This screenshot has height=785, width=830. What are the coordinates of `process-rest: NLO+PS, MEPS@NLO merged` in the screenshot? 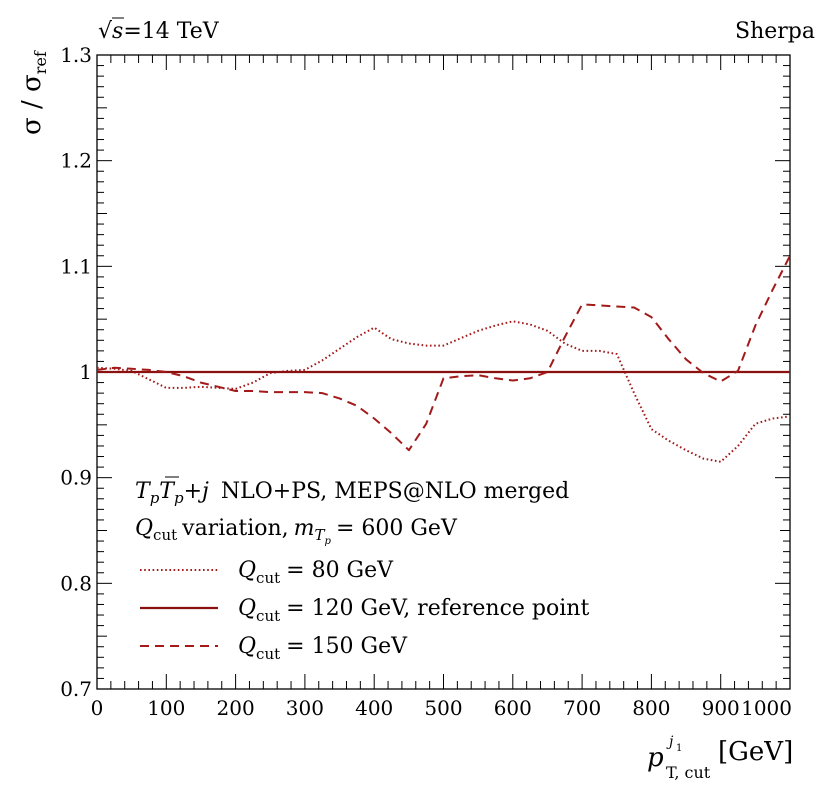 It's located at (395, 491).